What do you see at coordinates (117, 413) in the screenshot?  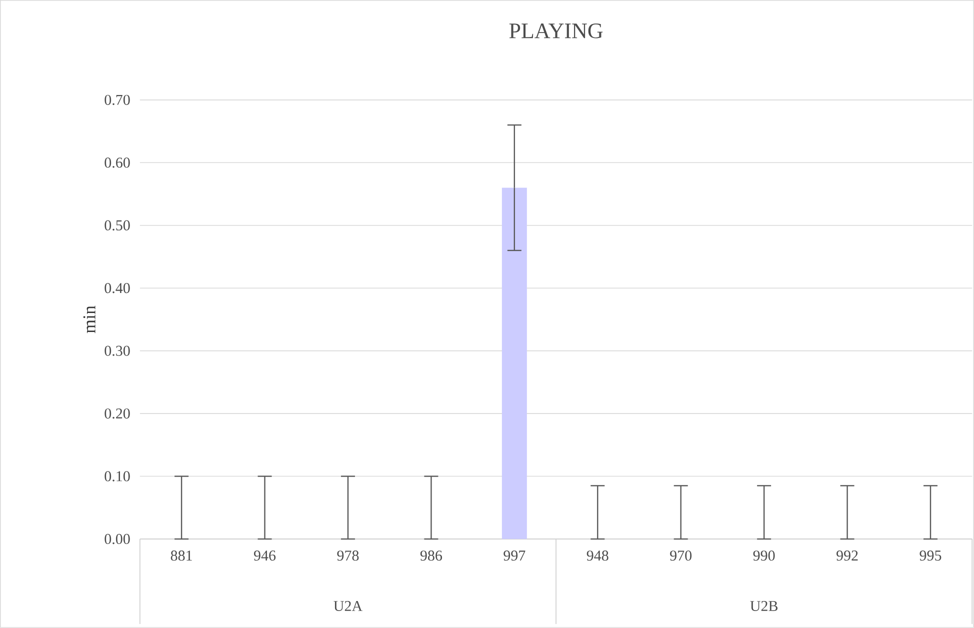 I see `y-tick-label: 0.20` at bounding box center [117, 413].